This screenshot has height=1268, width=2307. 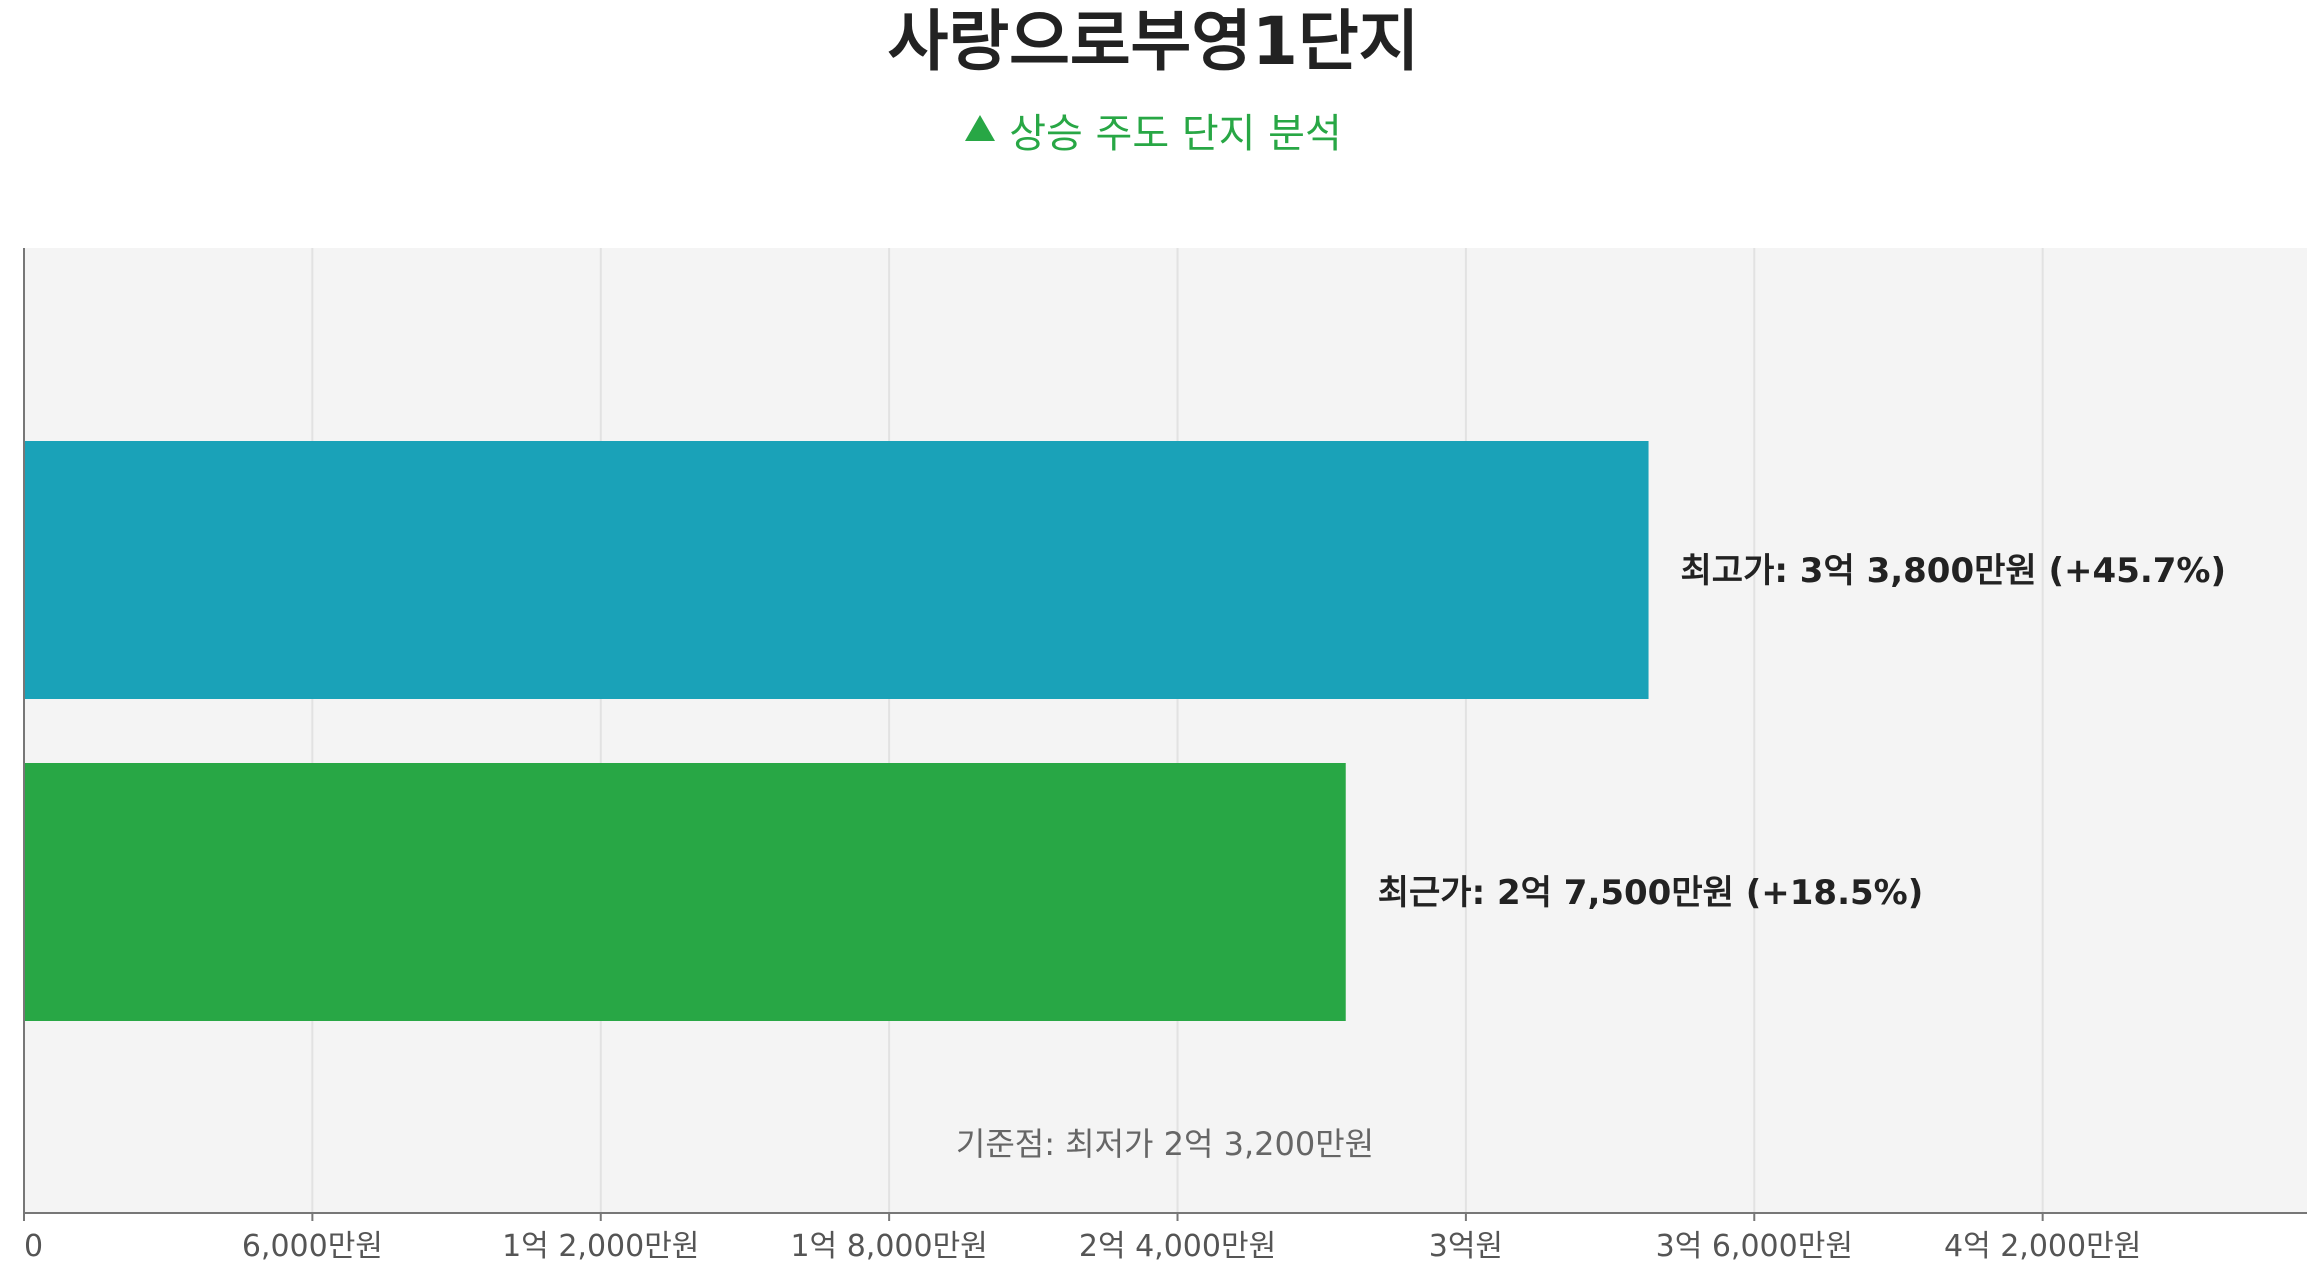 I want to click on triangle-up-icon, so click(x=980, y=128).